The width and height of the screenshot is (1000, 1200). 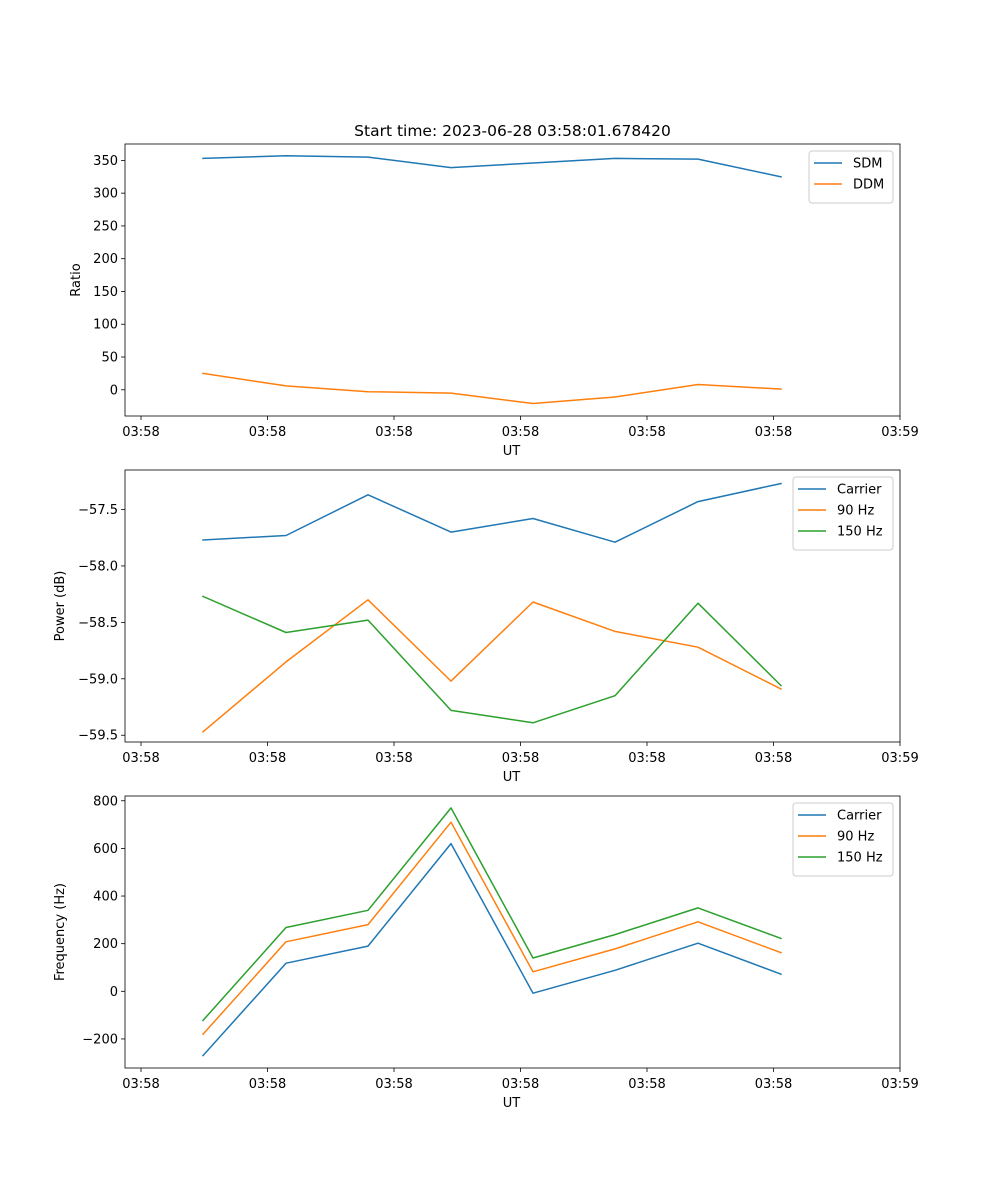 What do you see at coordinates (60, 606) in the screenshot?
I see `y-axis-label: Power (dB)` at bounding box center [60, 606].